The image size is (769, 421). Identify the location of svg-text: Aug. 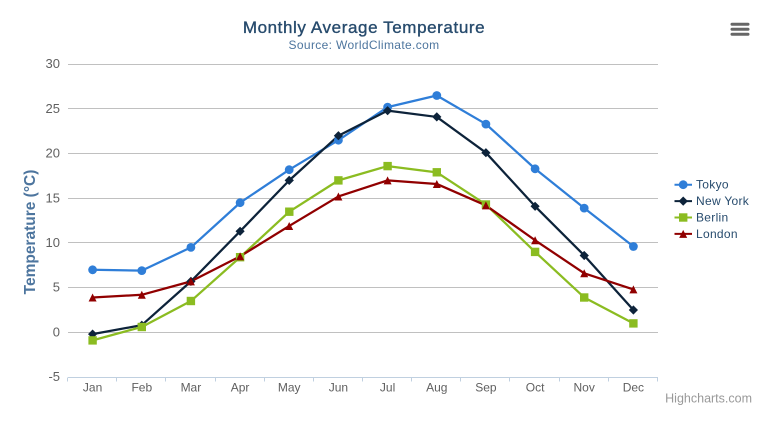
(436, 388).